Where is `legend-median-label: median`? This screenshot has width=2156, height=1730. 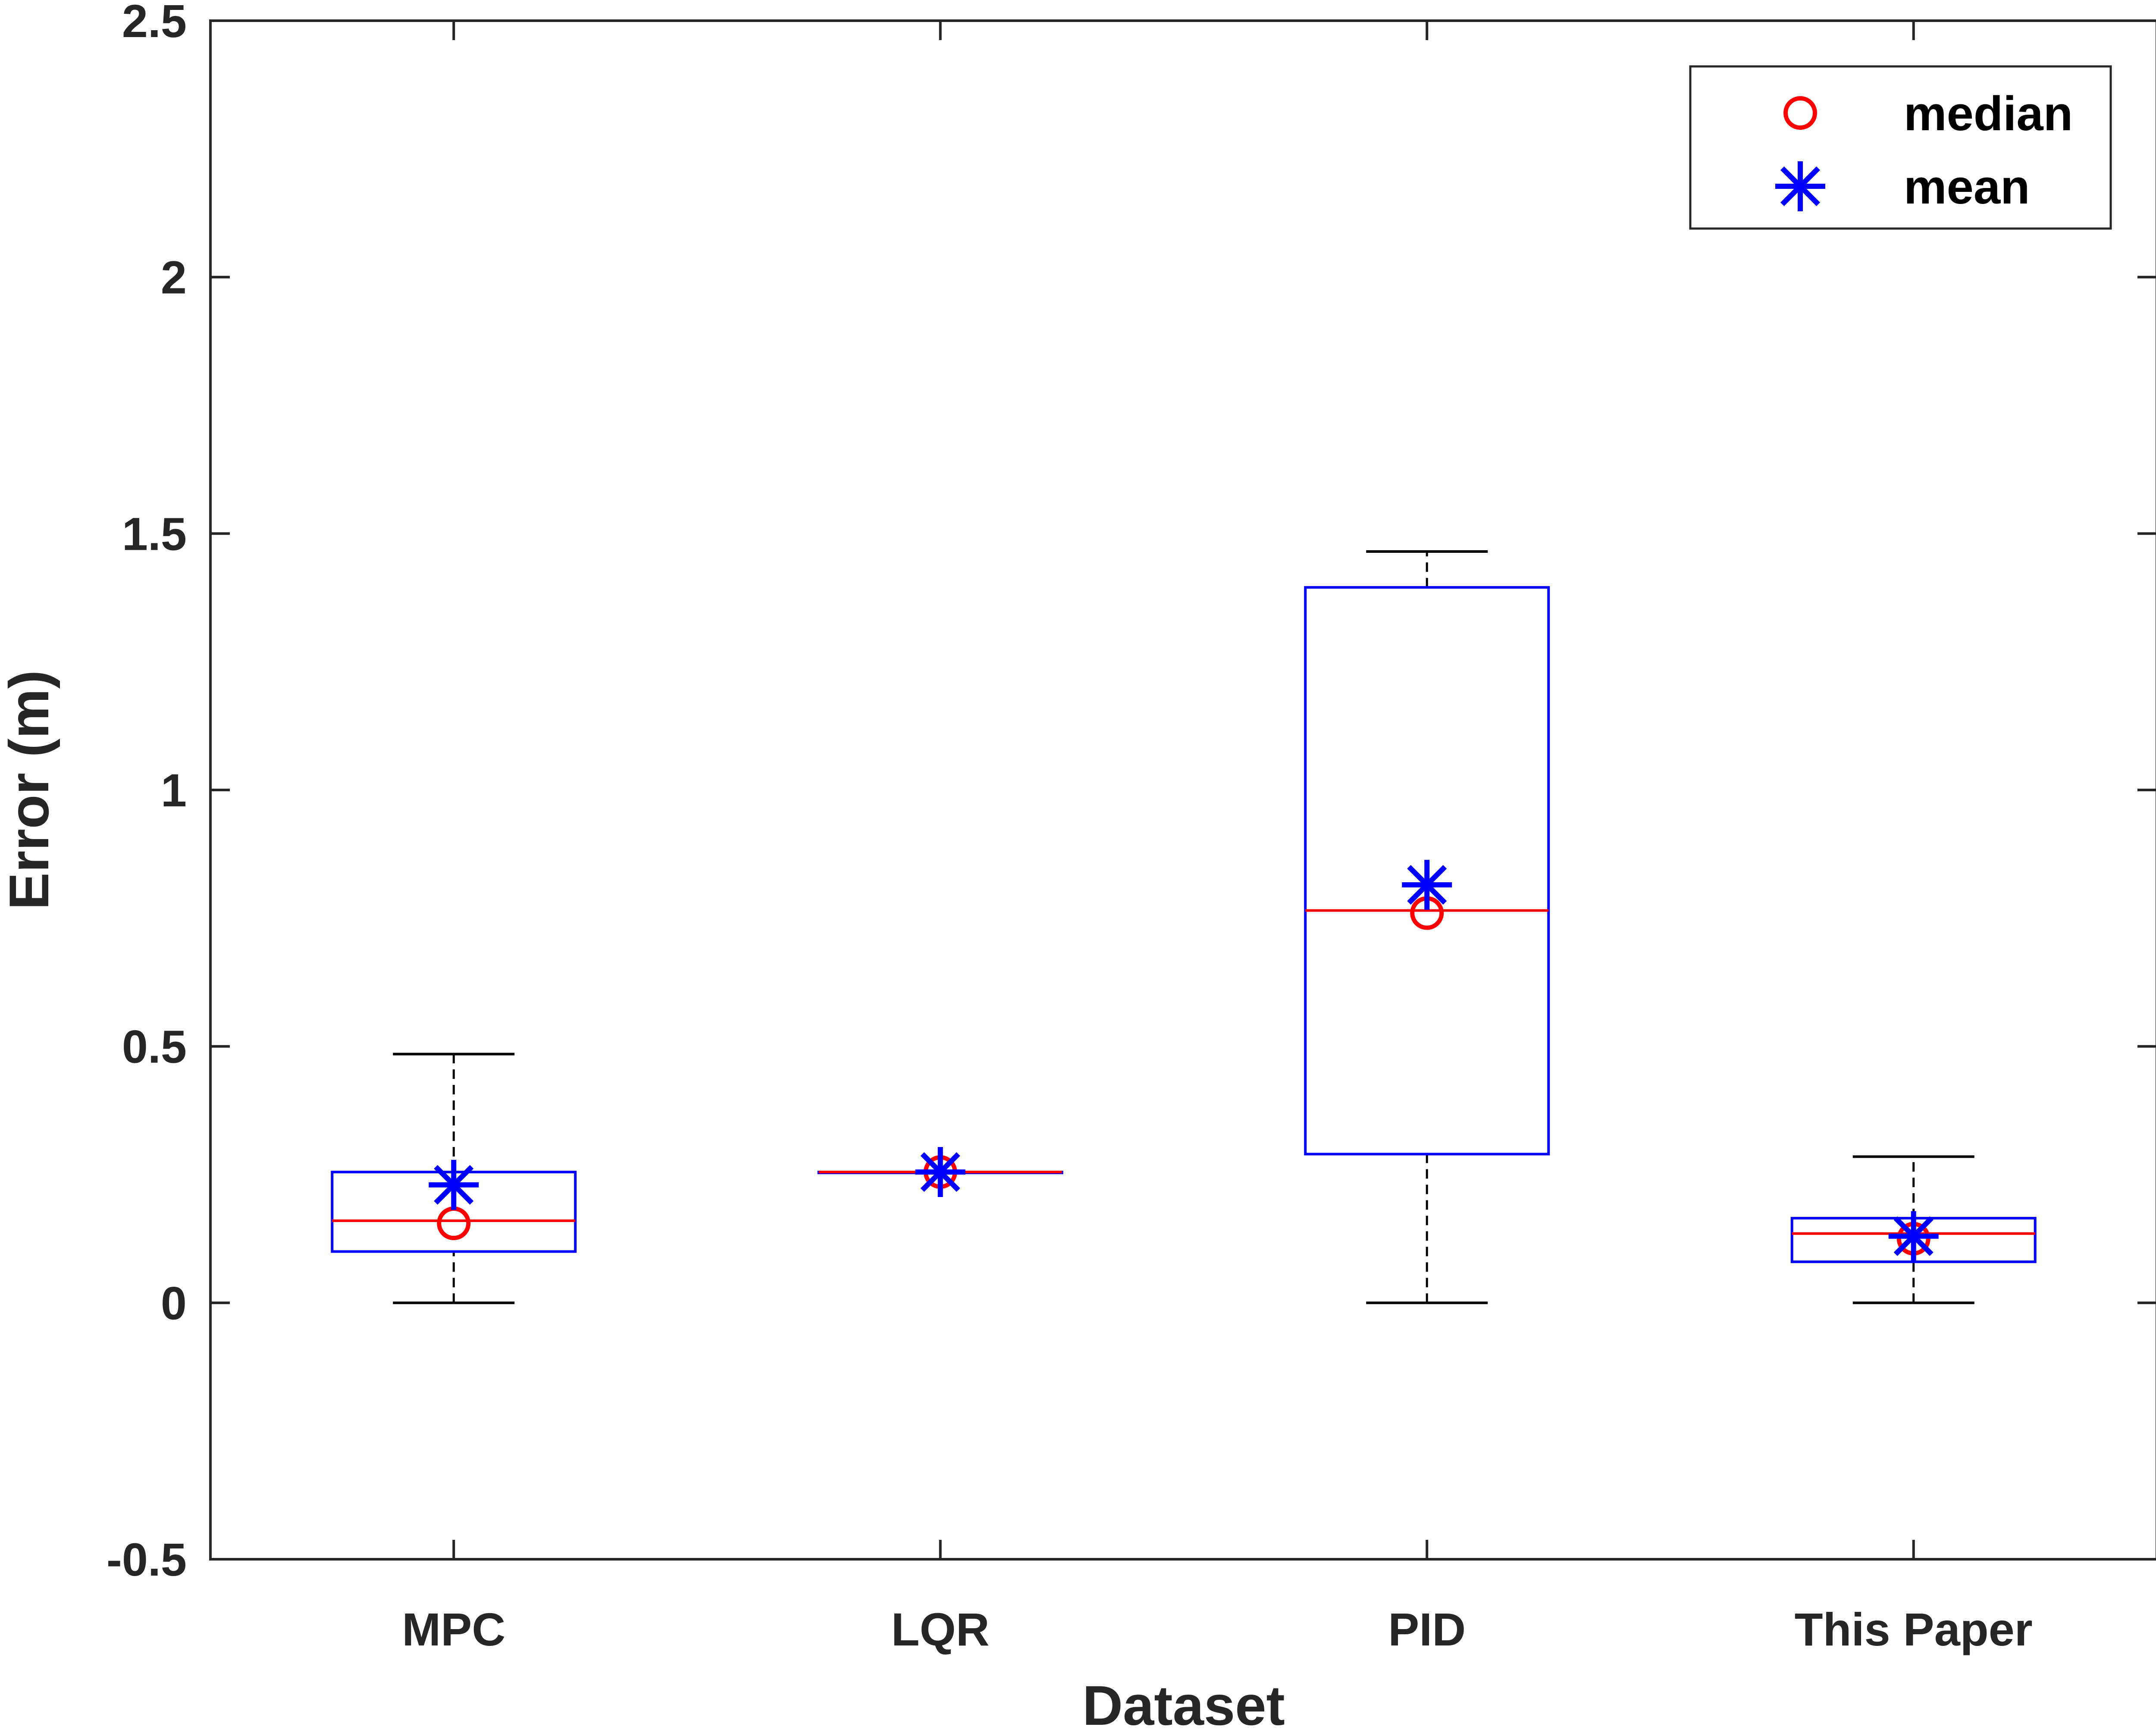 legend-median-label: median is located at coordinates (1988, 114).